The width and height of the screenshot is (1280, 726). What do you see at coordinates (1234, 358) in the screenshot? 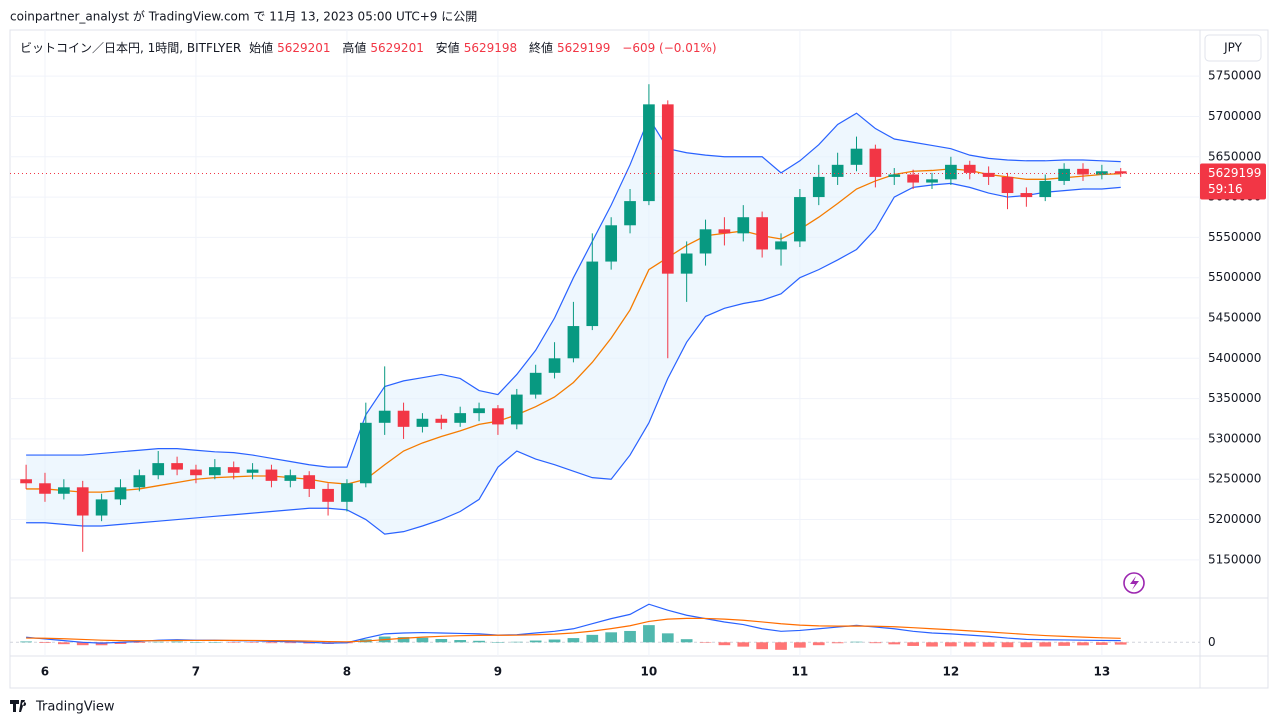
I see `y-tick-label: 5400000` at bounding box center [1234, 358].